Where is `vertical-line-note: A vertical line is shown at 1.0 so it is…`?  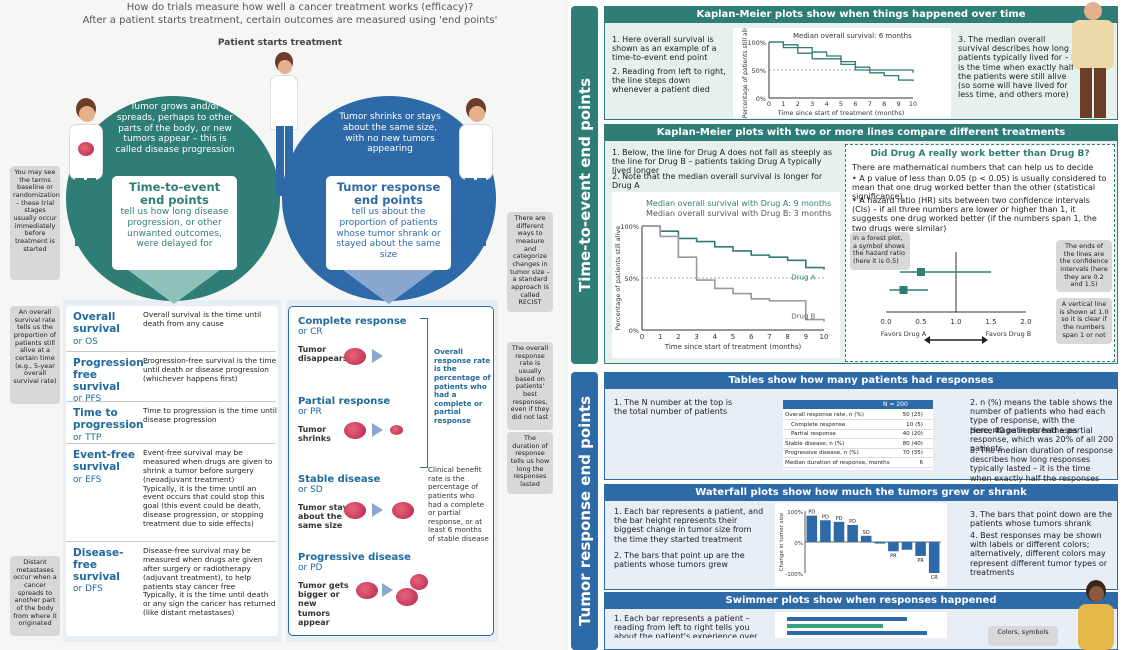 vertical-line-note: A vertical line is shown at 1.0 so it is… is located at coordinates (1084, 321).